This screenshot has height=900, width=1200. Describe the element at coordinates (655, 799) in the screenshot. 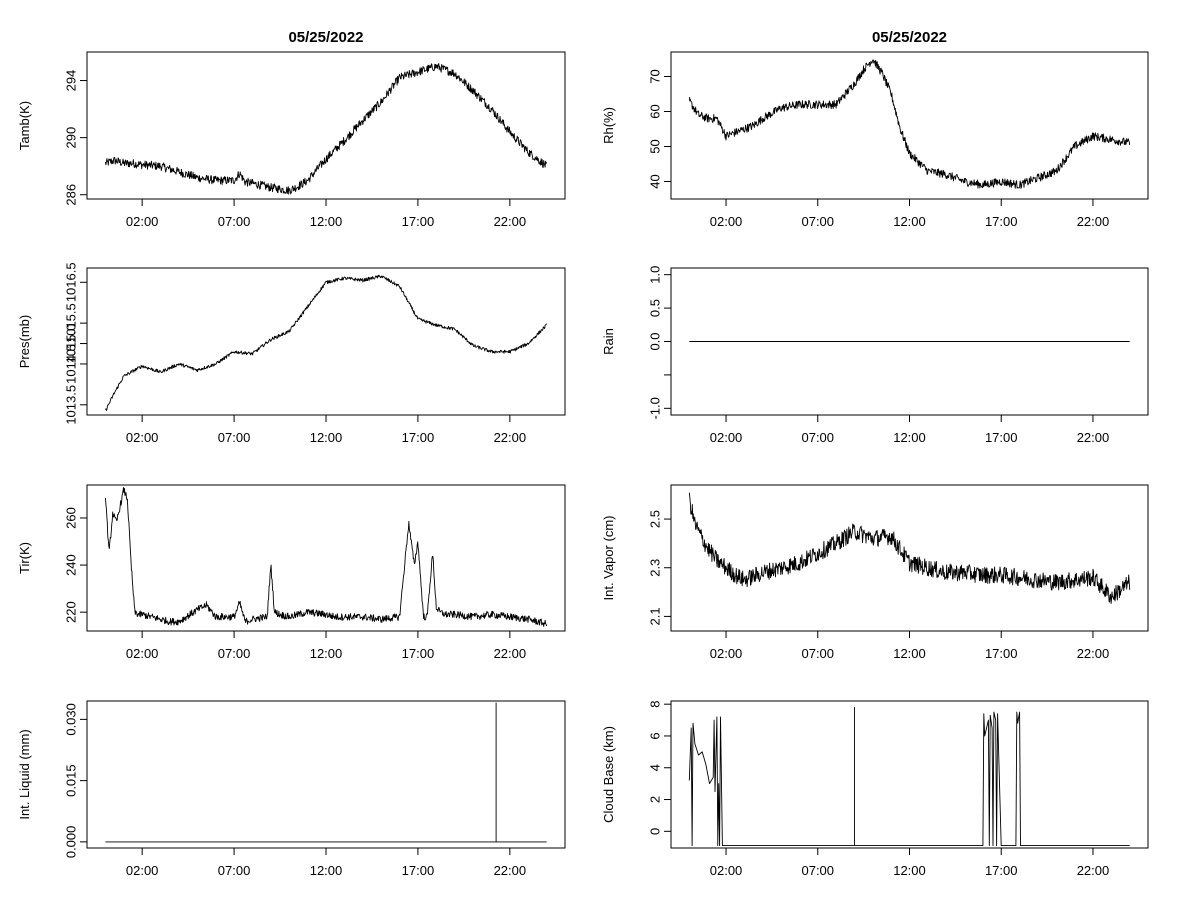

I see `y-tick-label: 2` at that location.